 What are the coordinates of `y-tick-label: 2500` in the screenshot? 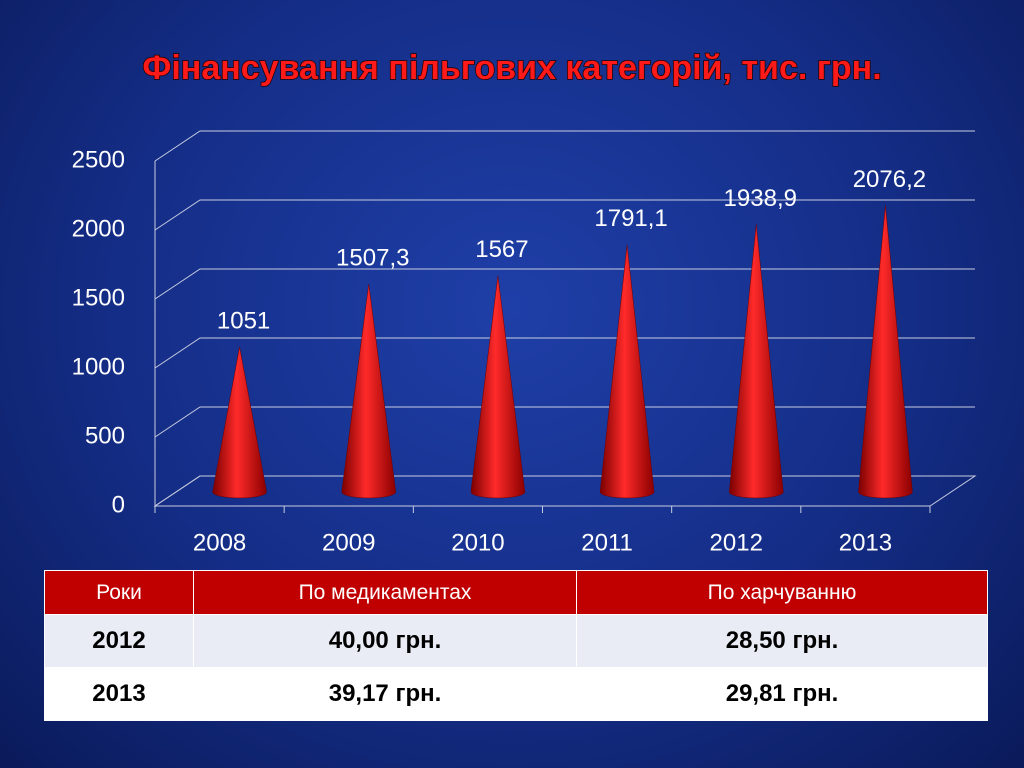 It's located at (98, 159).